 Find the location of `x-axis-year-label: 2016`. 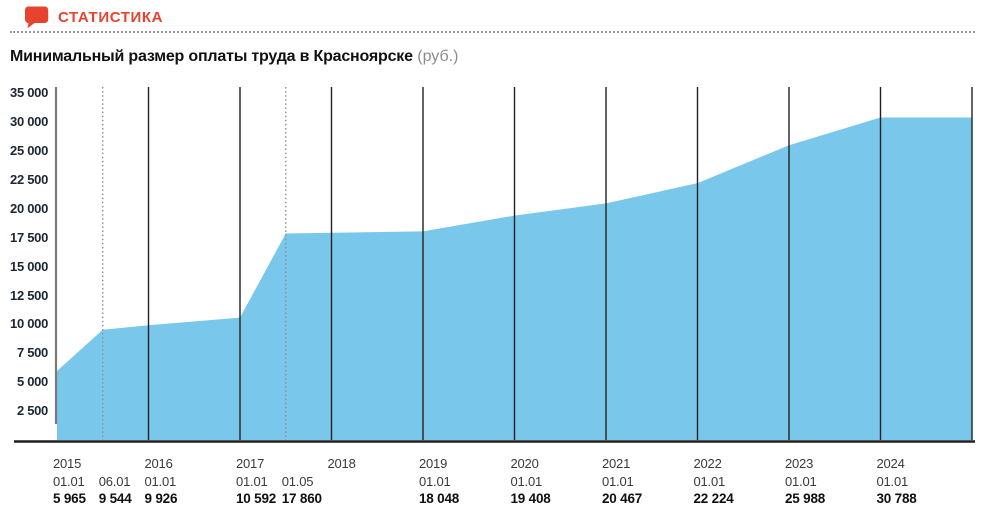

x-axis-year-label: 2016 is located at coordinates (158, 463).